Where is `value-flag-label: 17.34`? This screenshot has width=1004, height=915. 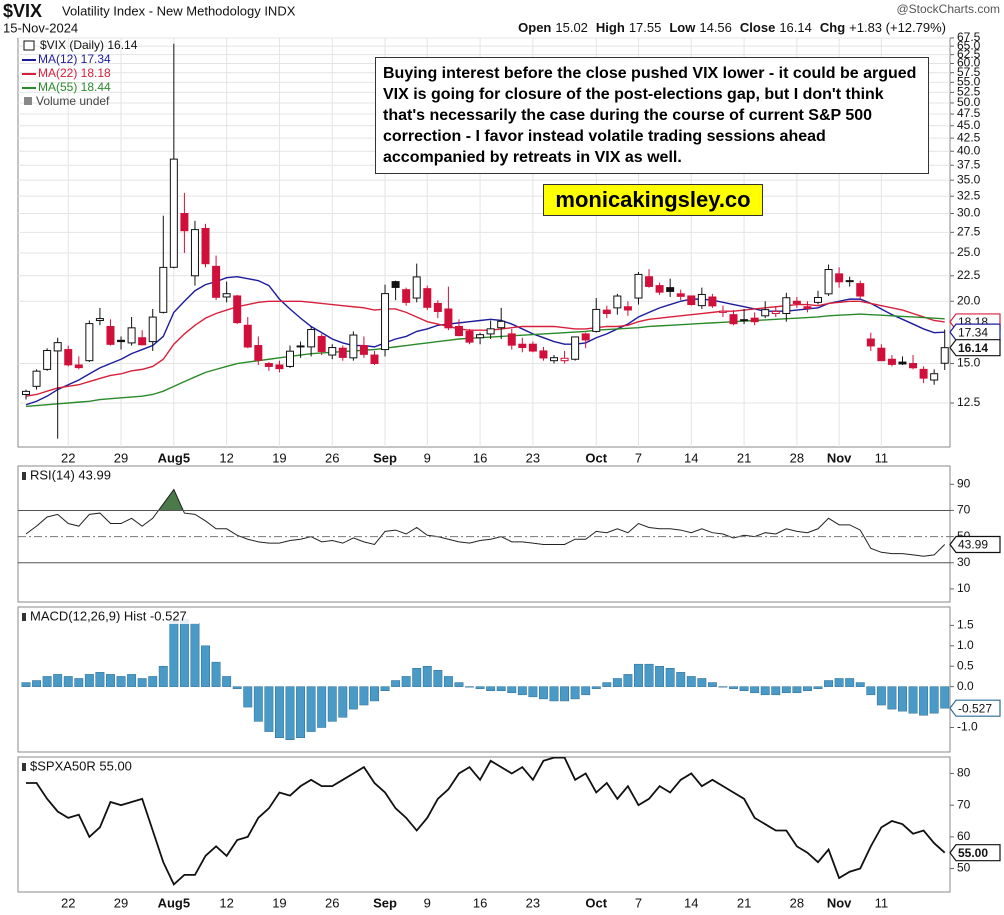
value-flag-label: 17.34 is located at coordinates (973, 332).